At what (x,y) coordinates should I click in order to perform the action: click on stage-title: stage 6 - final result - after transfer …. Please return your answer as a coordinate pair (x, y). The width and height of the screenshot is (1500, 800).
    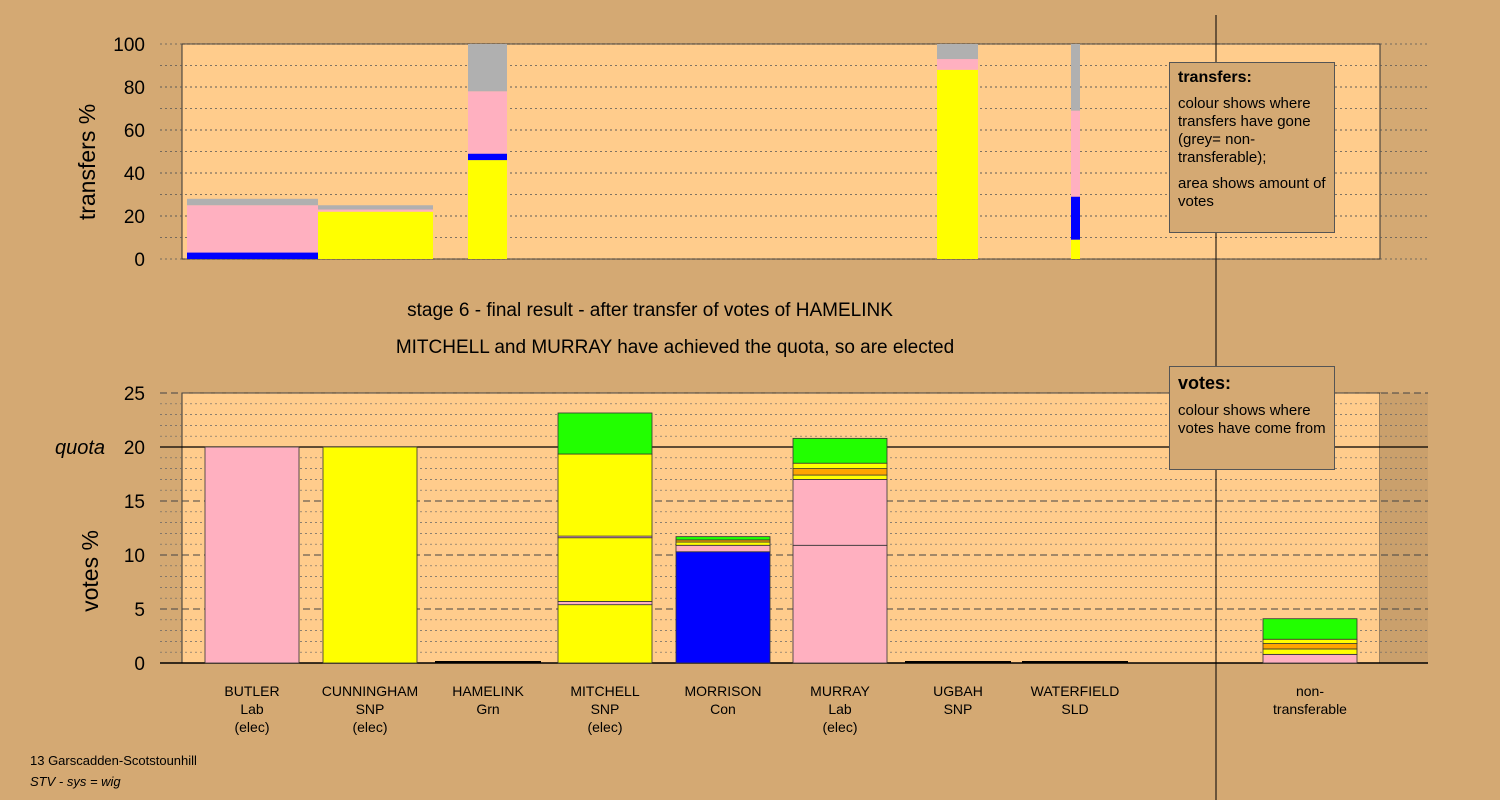
    Looking at the image, I should click on (650, 310).